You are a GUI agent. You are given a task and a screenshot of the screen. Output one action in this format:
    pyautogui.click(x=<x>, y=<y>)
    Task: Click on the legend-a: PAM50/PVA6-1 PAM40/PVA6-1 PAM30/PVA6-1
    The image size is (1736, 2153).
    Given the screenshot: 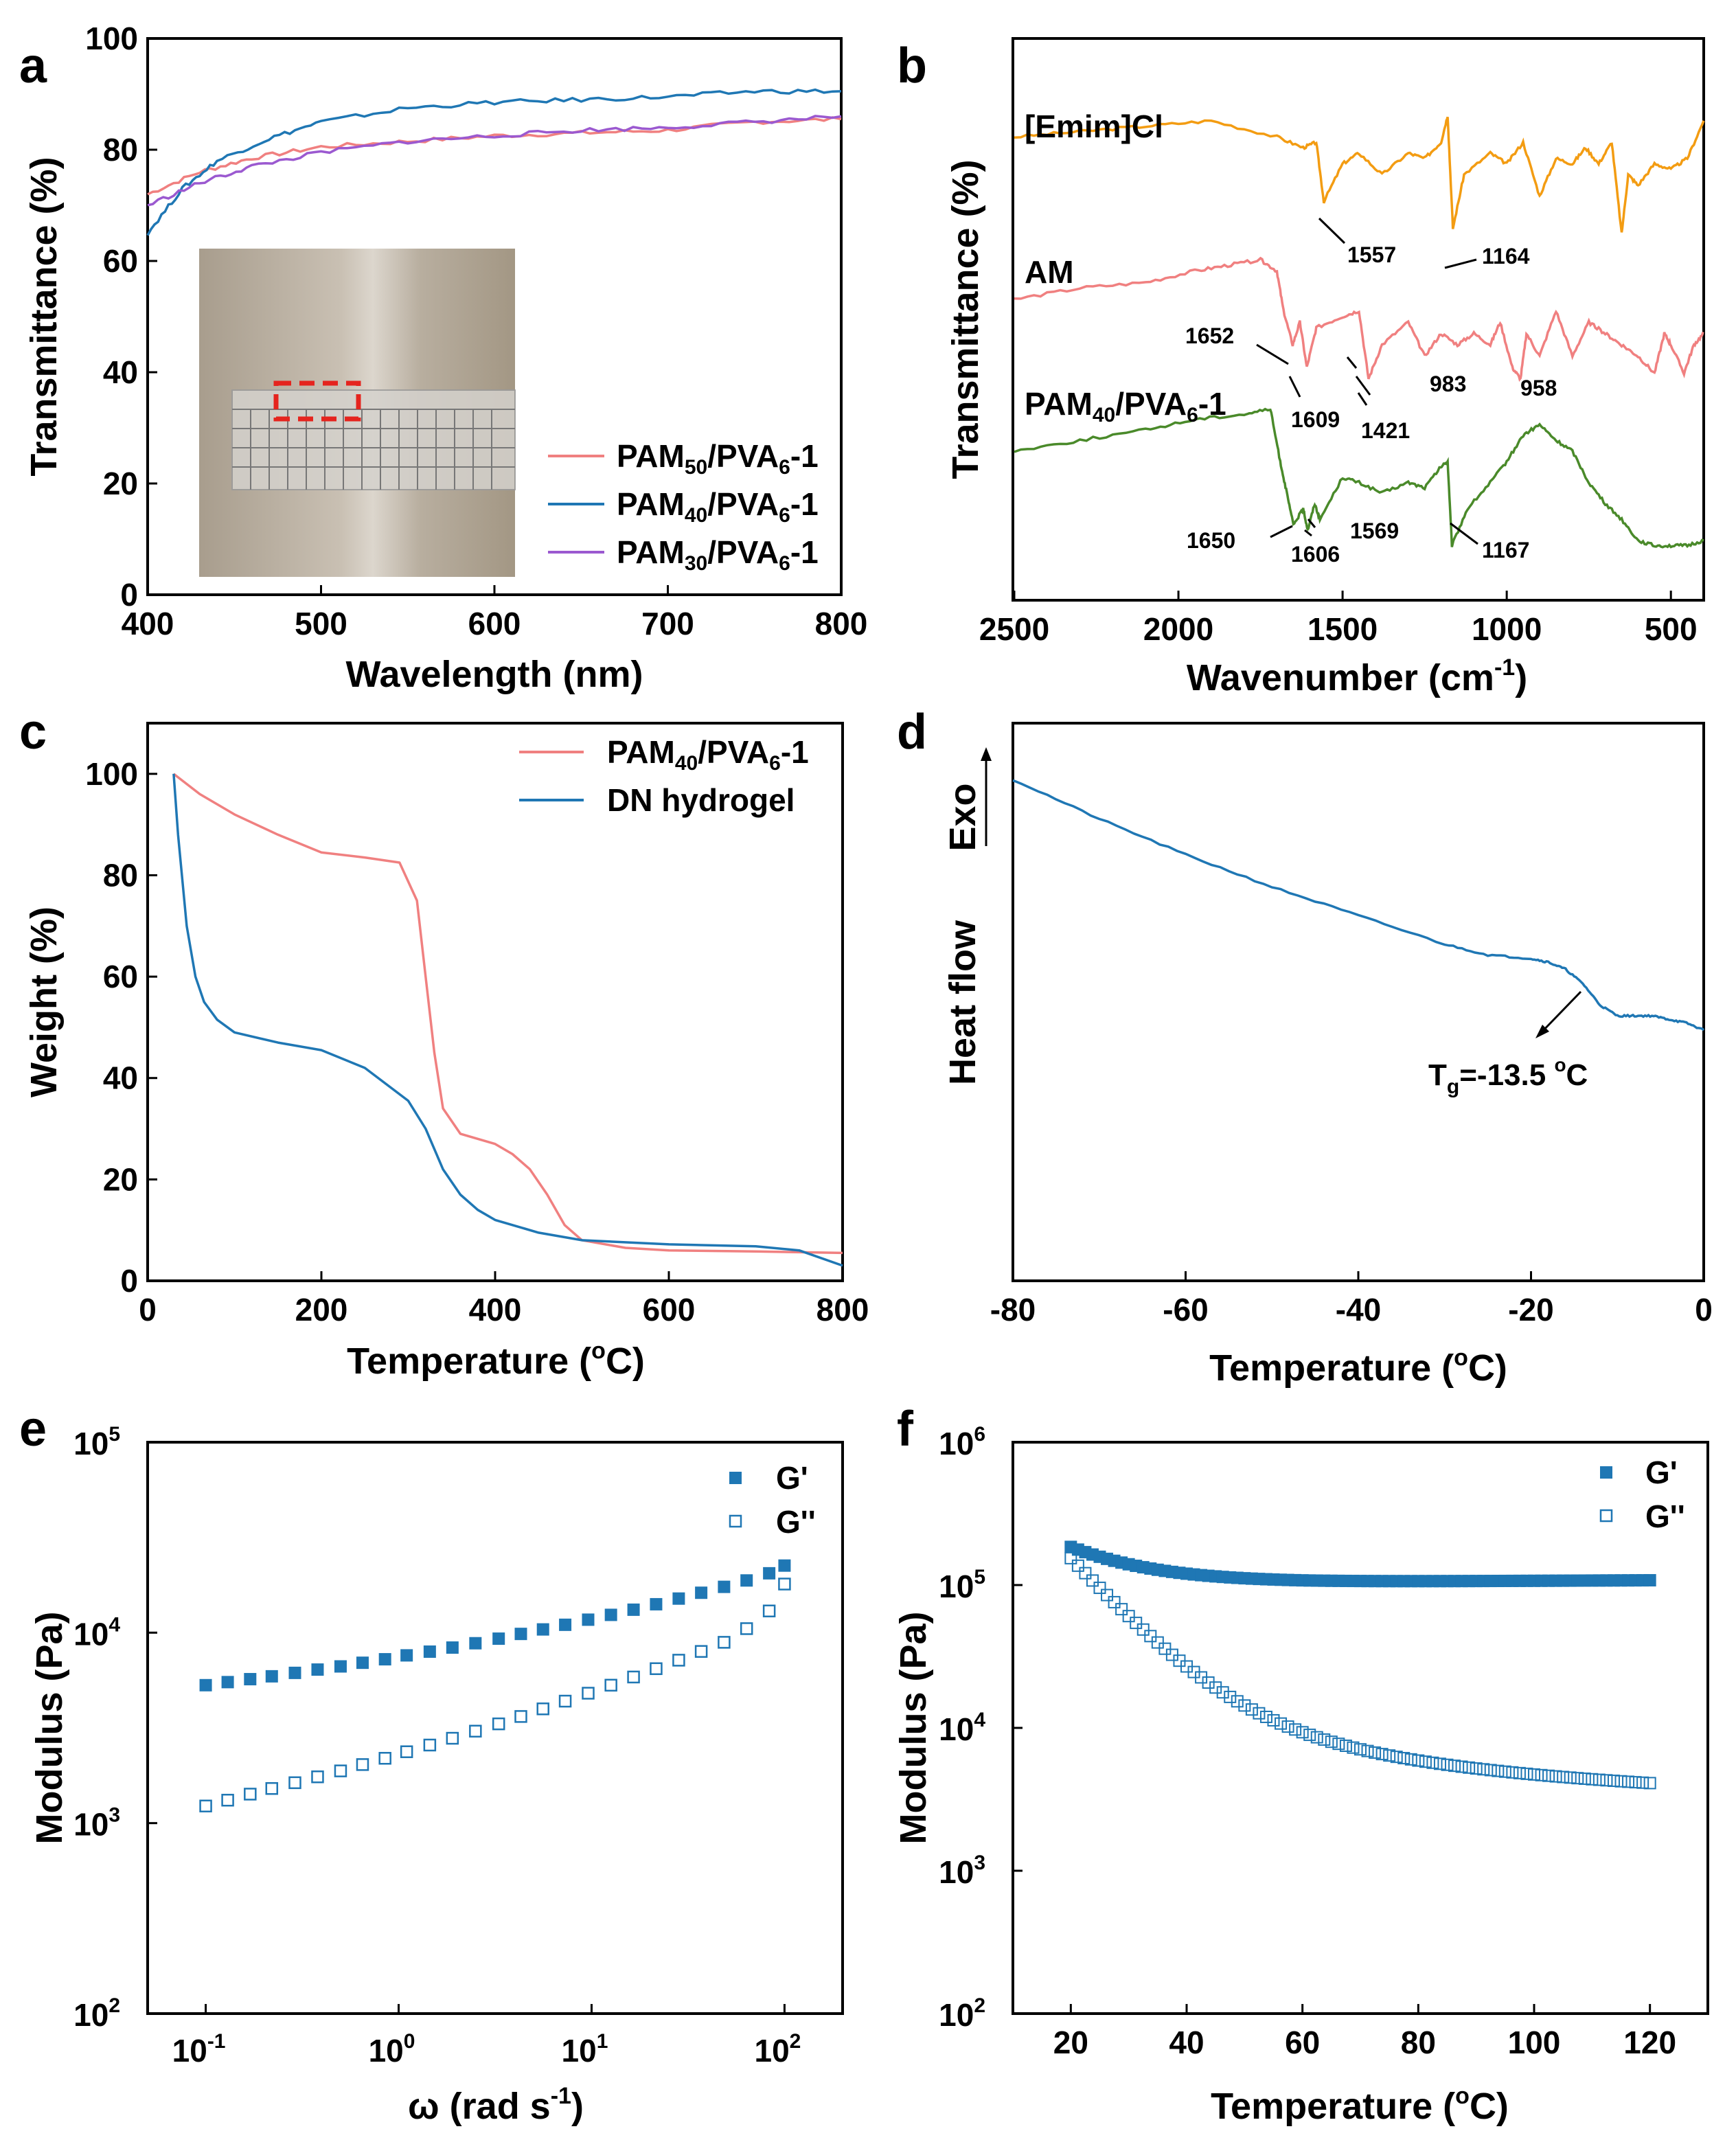 What is the action you would take?
    pyautogui.click(x=683, y=507)
    